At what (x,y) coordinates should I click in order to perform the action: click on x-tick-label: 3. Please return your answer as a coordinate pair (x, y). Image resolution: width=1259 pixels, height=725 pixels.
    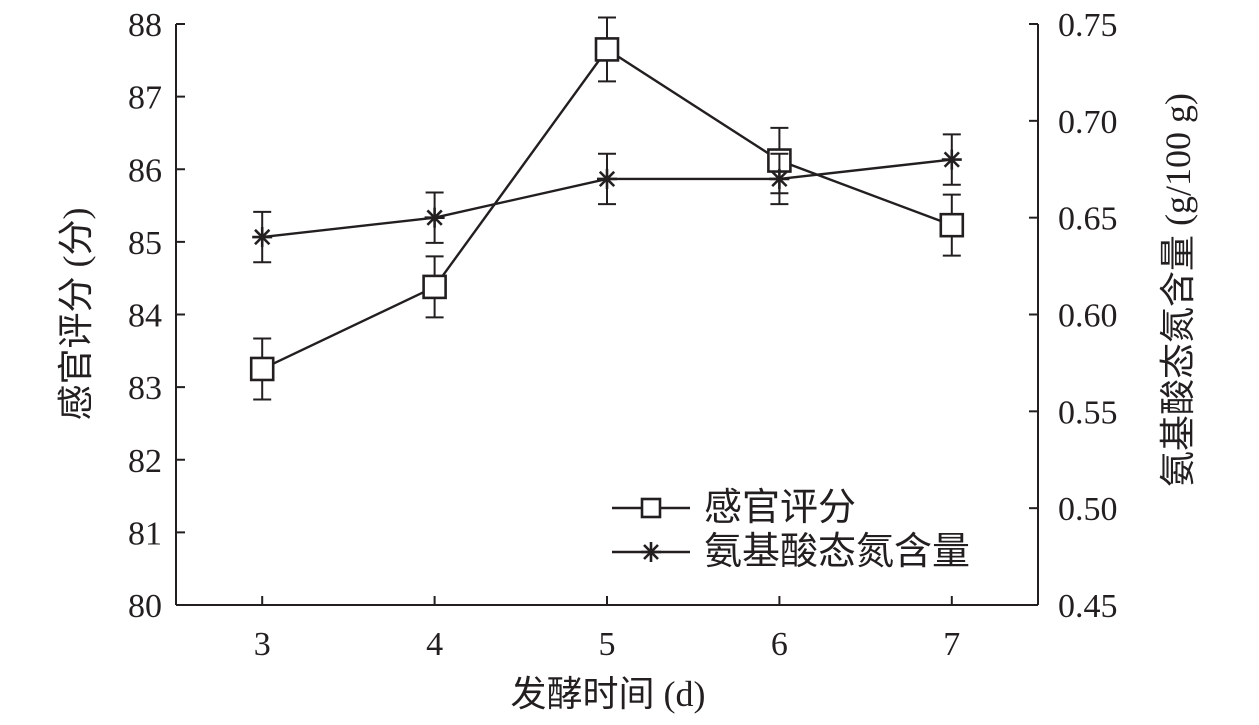
    Looking at the image, I should click on (262, 644).